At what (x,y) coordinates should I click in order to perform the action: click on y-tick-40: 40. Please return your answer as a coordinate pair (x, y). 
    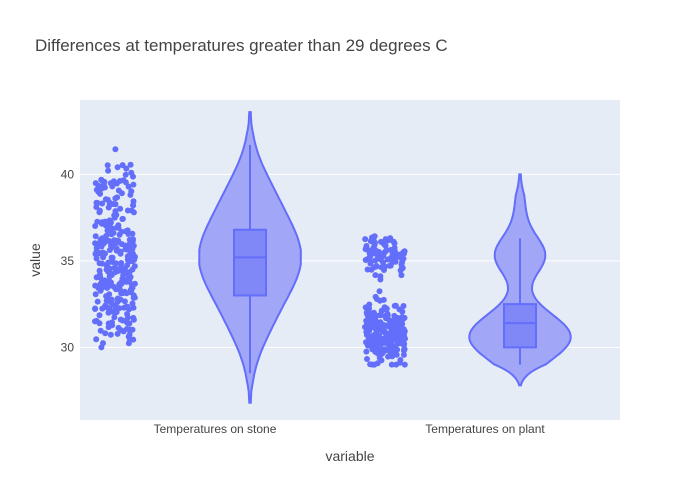
    Looking at the image, I should click on (68, 174).